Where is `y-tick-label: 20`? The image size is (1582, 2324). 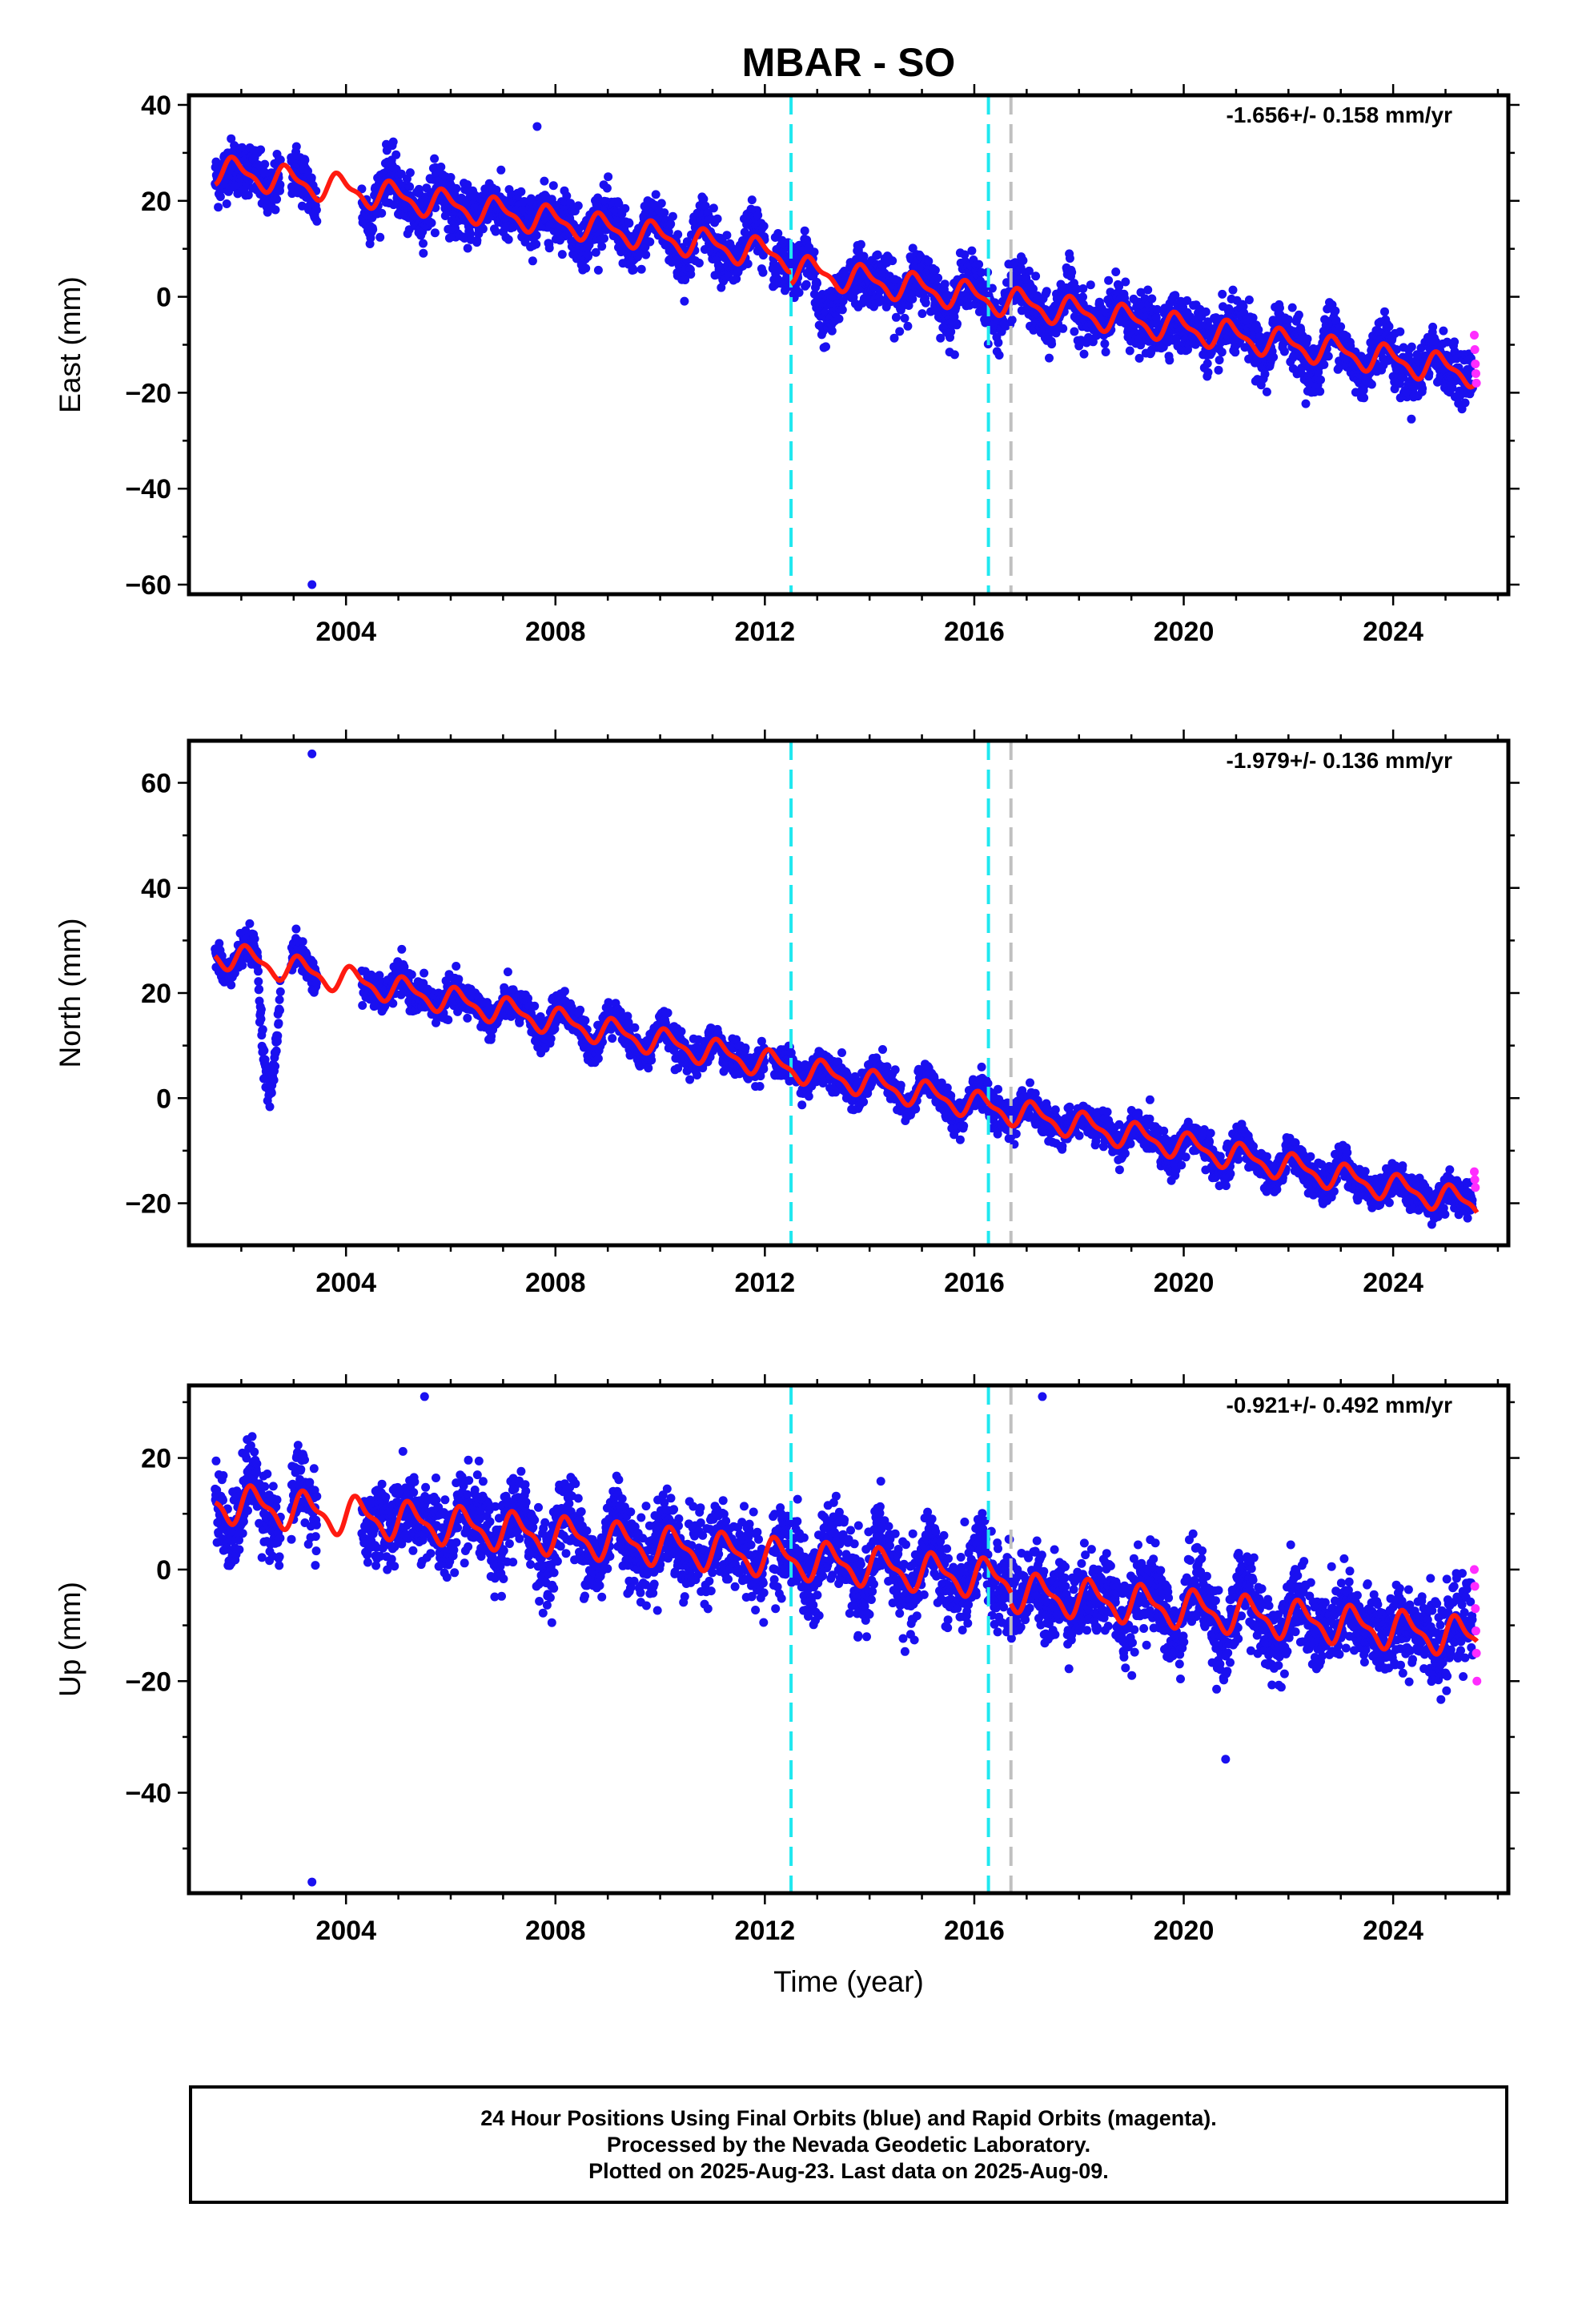 y-tick-label: 20 is located at coordinates (156, 202).